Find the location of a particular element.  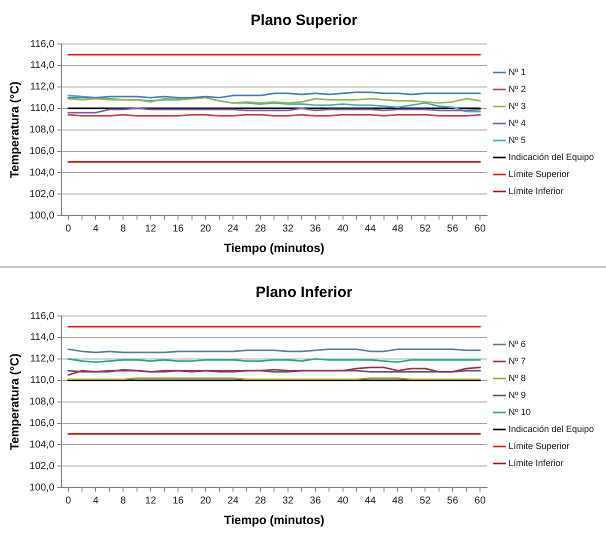

legend-label: Nº 9 is located at coordinates (517, 395).